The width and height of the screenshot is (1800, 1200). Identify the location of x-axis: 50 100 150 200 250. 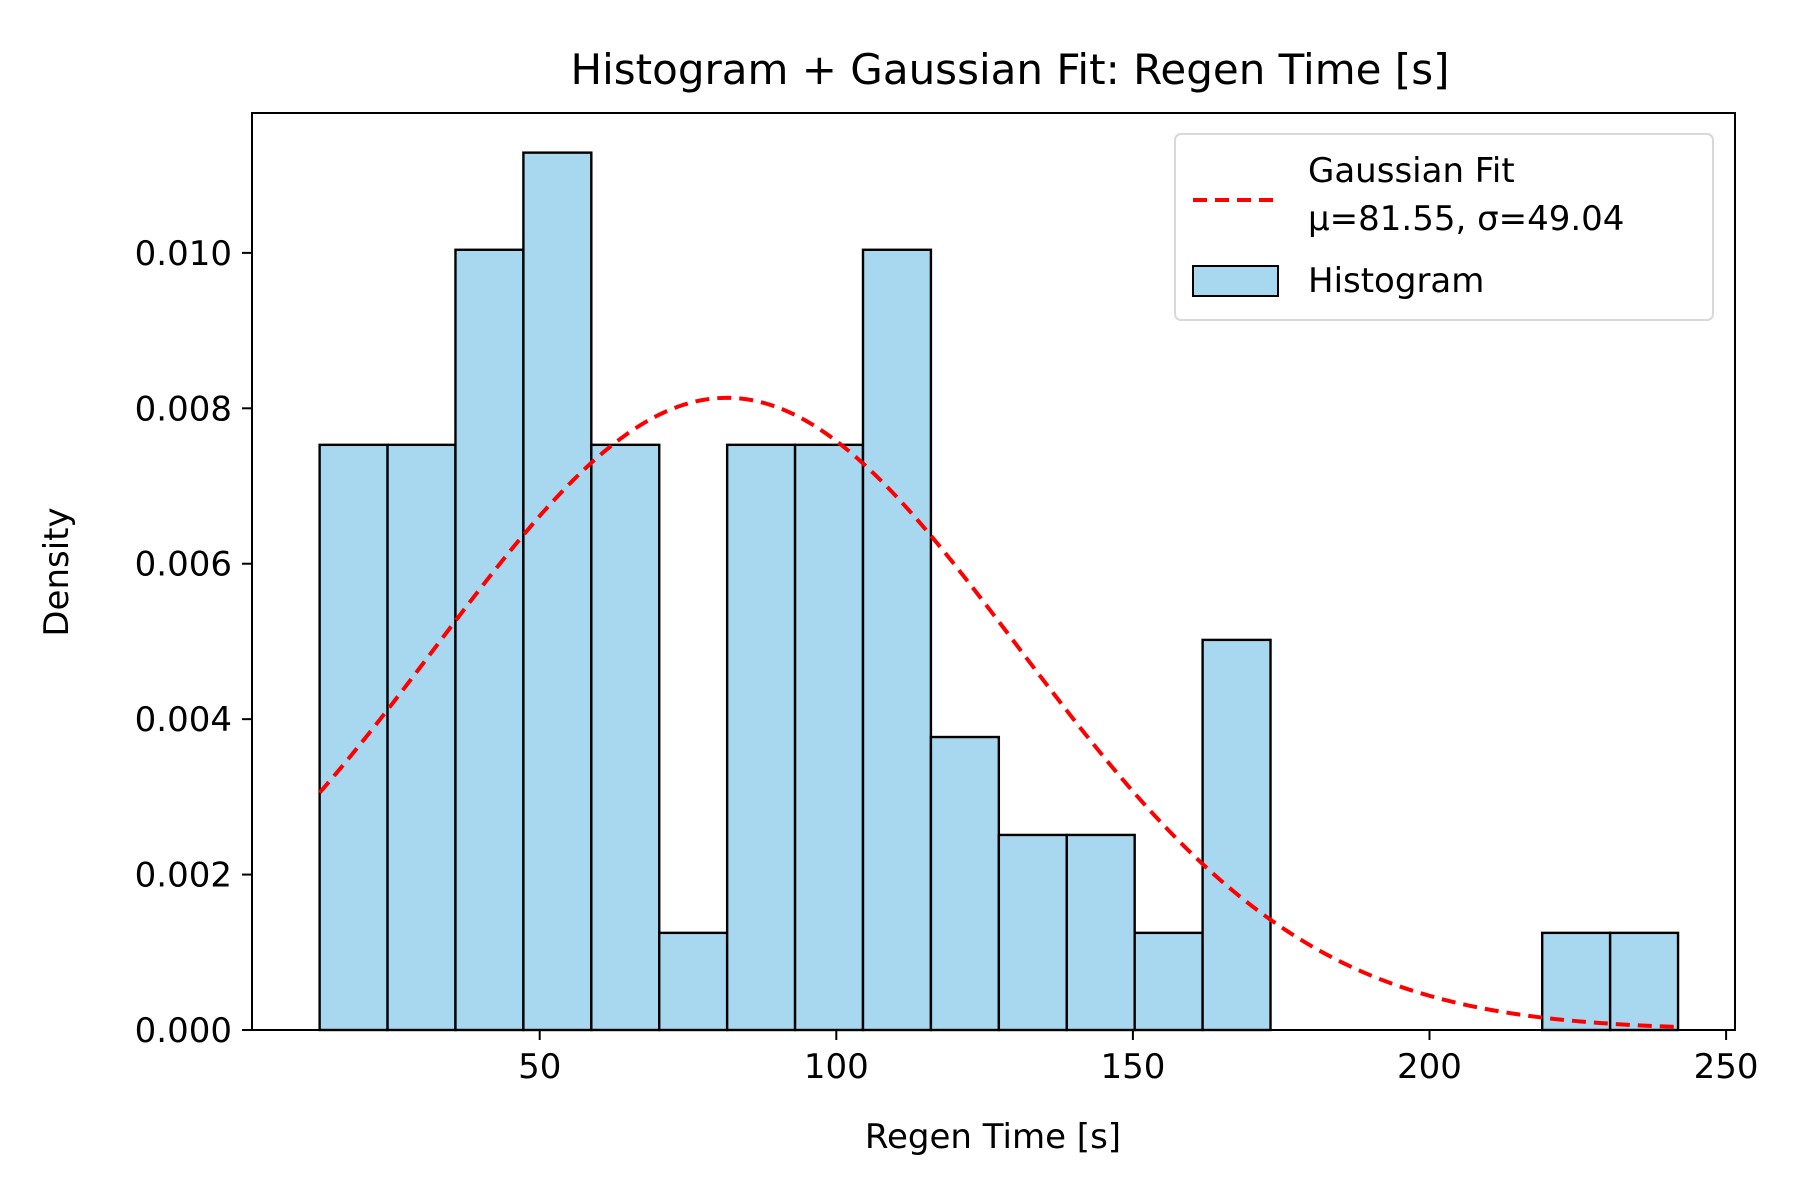
(1138, 1058).